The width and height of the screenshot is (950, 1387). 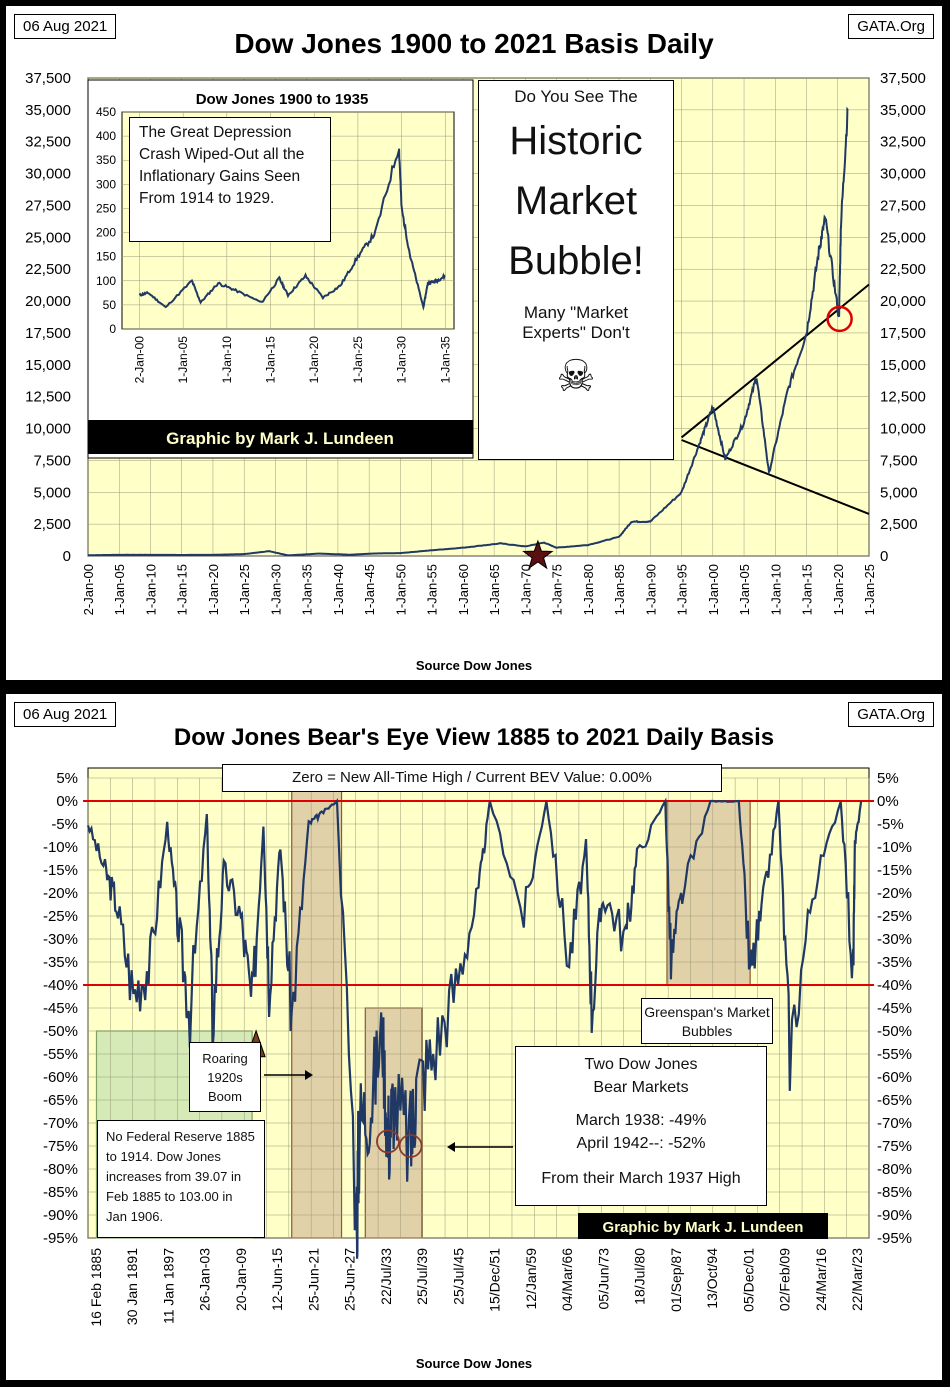 What do you see at coordinates (386, 1276) in the screenshot?
I see `x-tick-label: 22/Jul/33` at bounding box center [386, 1276].